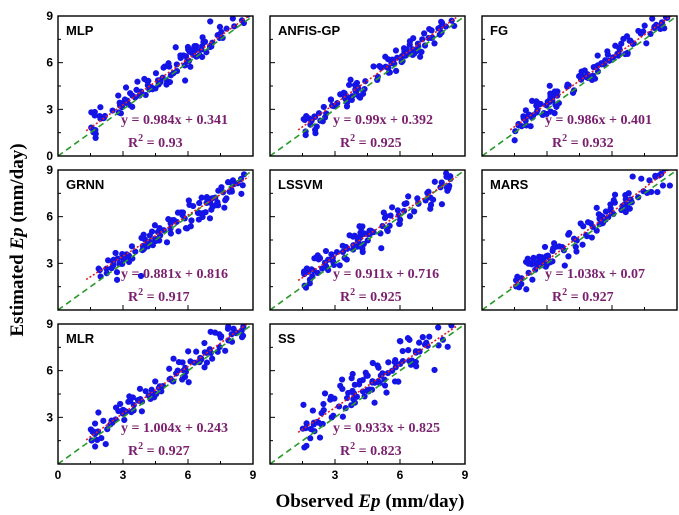  Describe the element at coordinates (367, 86) in the screenshot. I see `panel-anfis-gp: ANFIS-GP y = 0.99x + 0.392 R2 = 0.925` at that location.